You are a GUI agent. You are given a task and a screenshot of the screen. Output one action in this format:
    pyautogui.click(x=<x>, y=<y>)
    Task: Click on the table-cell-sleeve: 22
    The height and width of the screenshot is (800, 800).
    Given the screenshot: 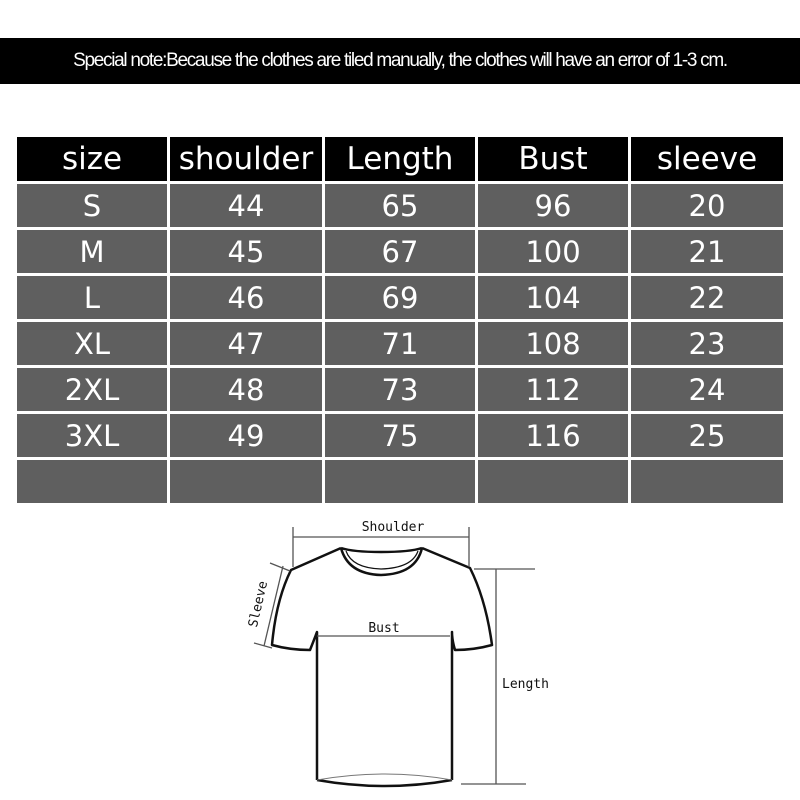 What is the action you would take?
    pyautogui.click(x=707, y=297)
    